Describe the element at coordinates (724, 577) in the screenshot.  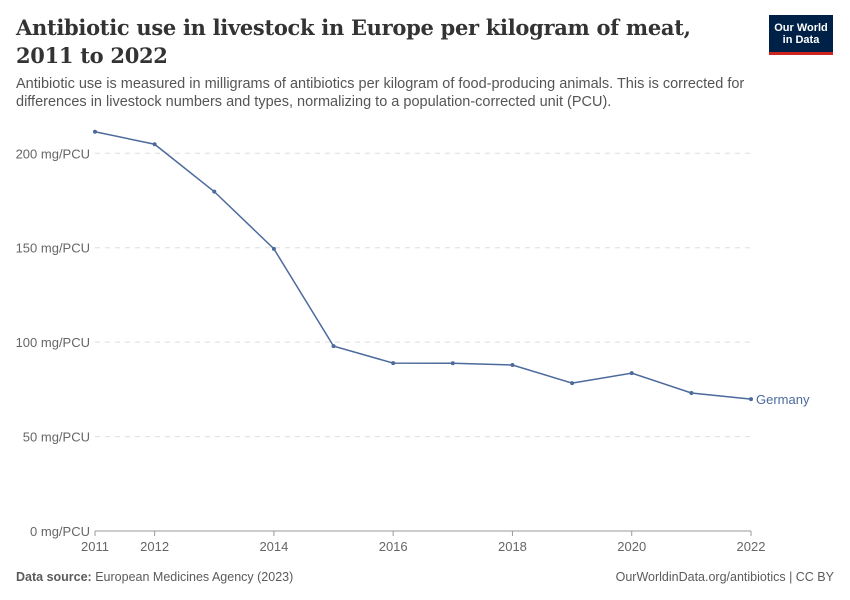
I see `footer-link: OurWorldinData.org/antibiotics | CC BY` at that location.